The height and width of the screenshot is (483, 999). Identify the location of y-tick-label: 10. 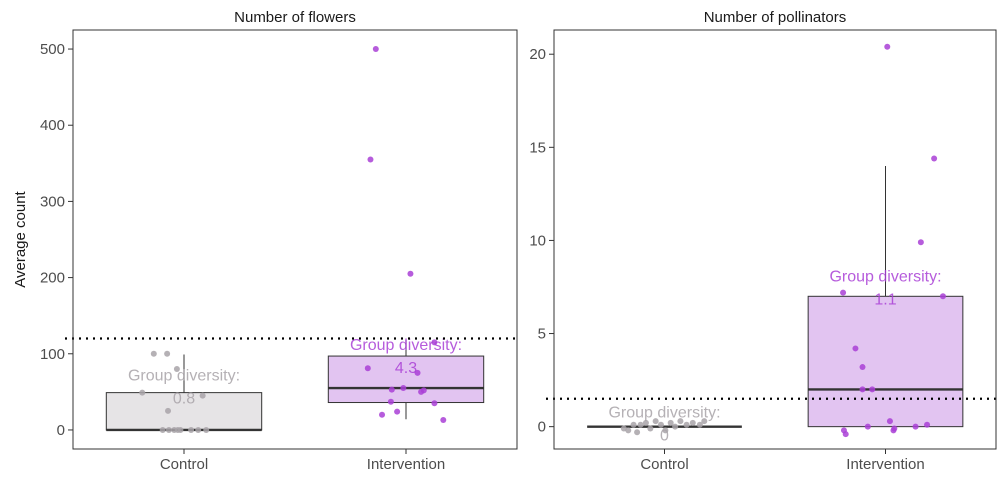
(537, 240).